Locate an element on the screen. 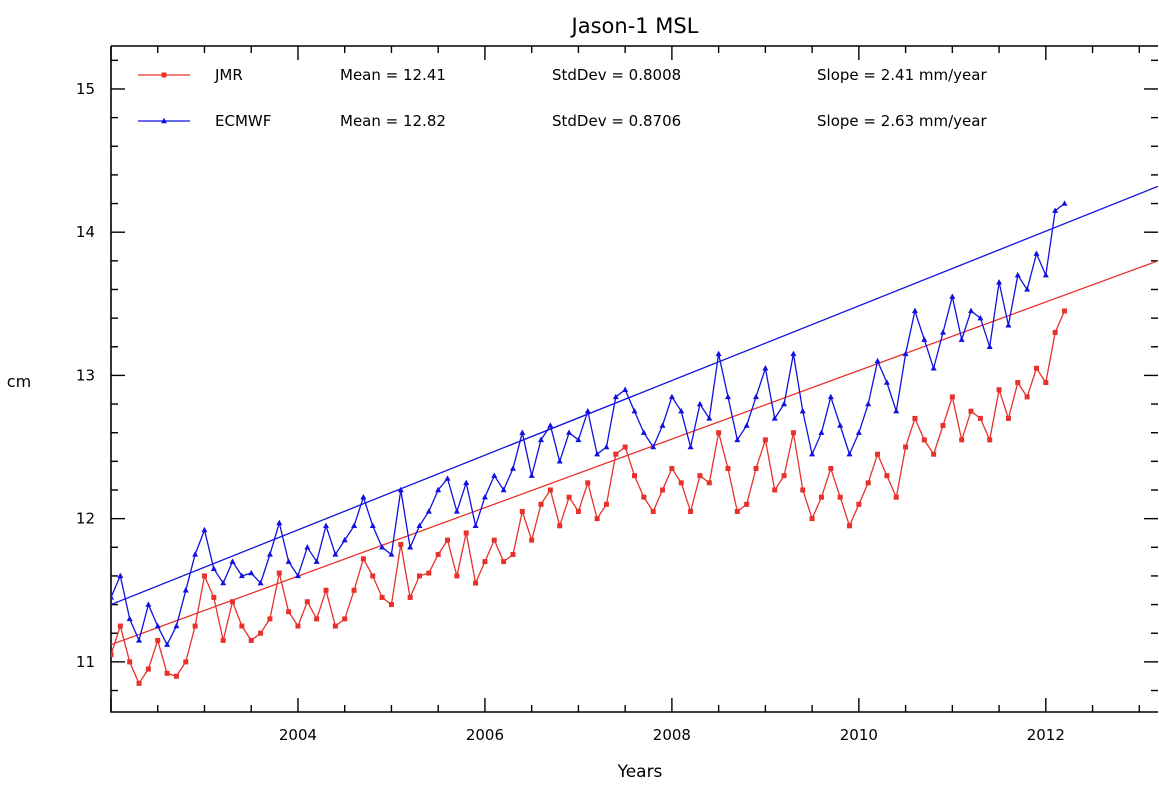 Image resolution: width=1159 pixels, height=785 pixels. y-tick-label: 14 is located at coordinates (85, 232).